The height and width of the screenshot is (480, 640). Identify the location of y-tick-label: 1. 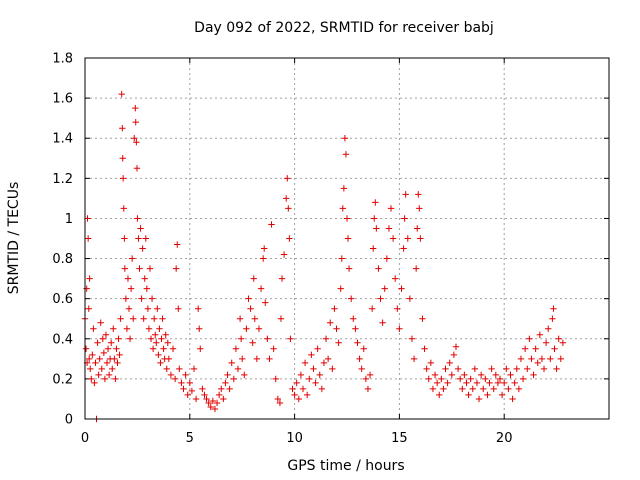
(69, 219).